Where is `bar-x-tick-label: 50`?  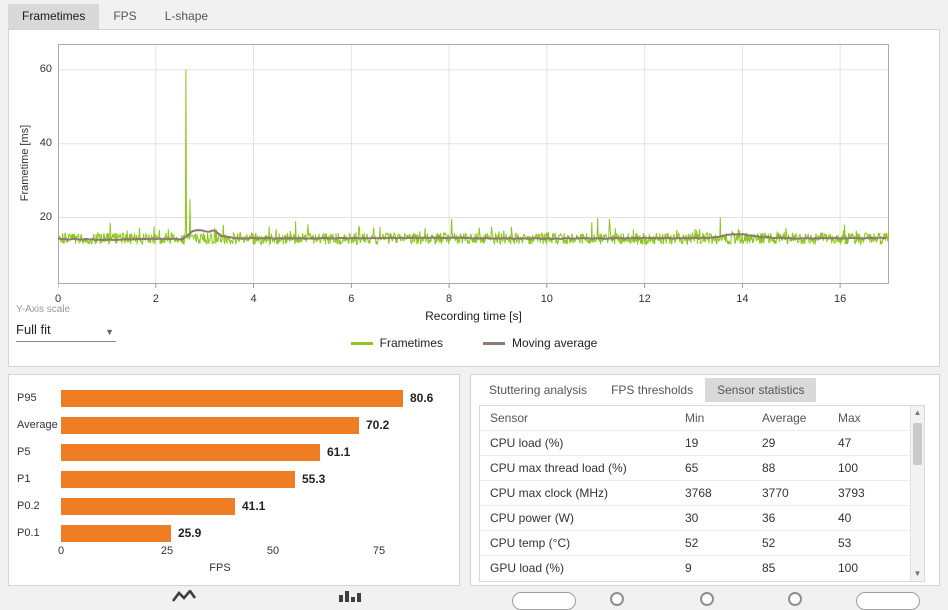
bar-x-tick-label: 50 is located at coordinates (273, 551).